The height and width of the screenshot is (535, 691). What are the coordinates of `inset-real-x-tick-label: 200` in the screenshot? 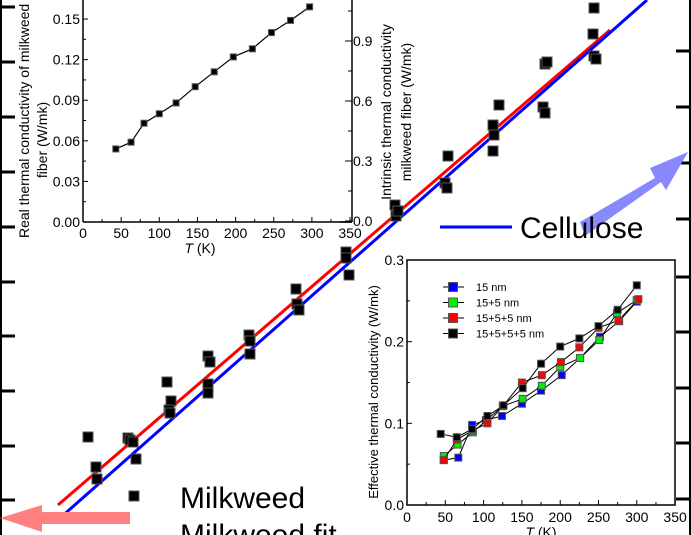 It's located at (236, 233).